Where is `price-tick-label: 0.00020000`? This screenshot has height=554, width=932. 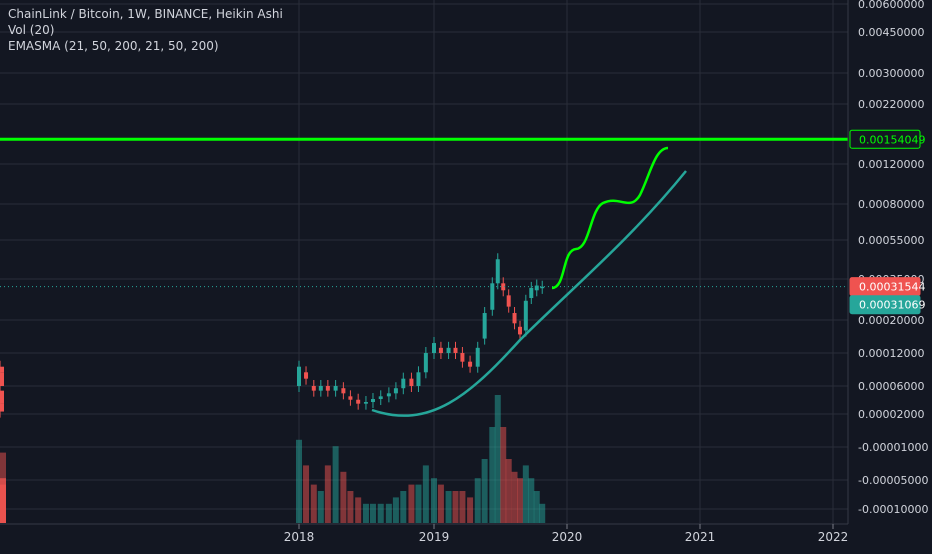
price-tick-label: 0.00020000 is located at coordinates (891, 320).